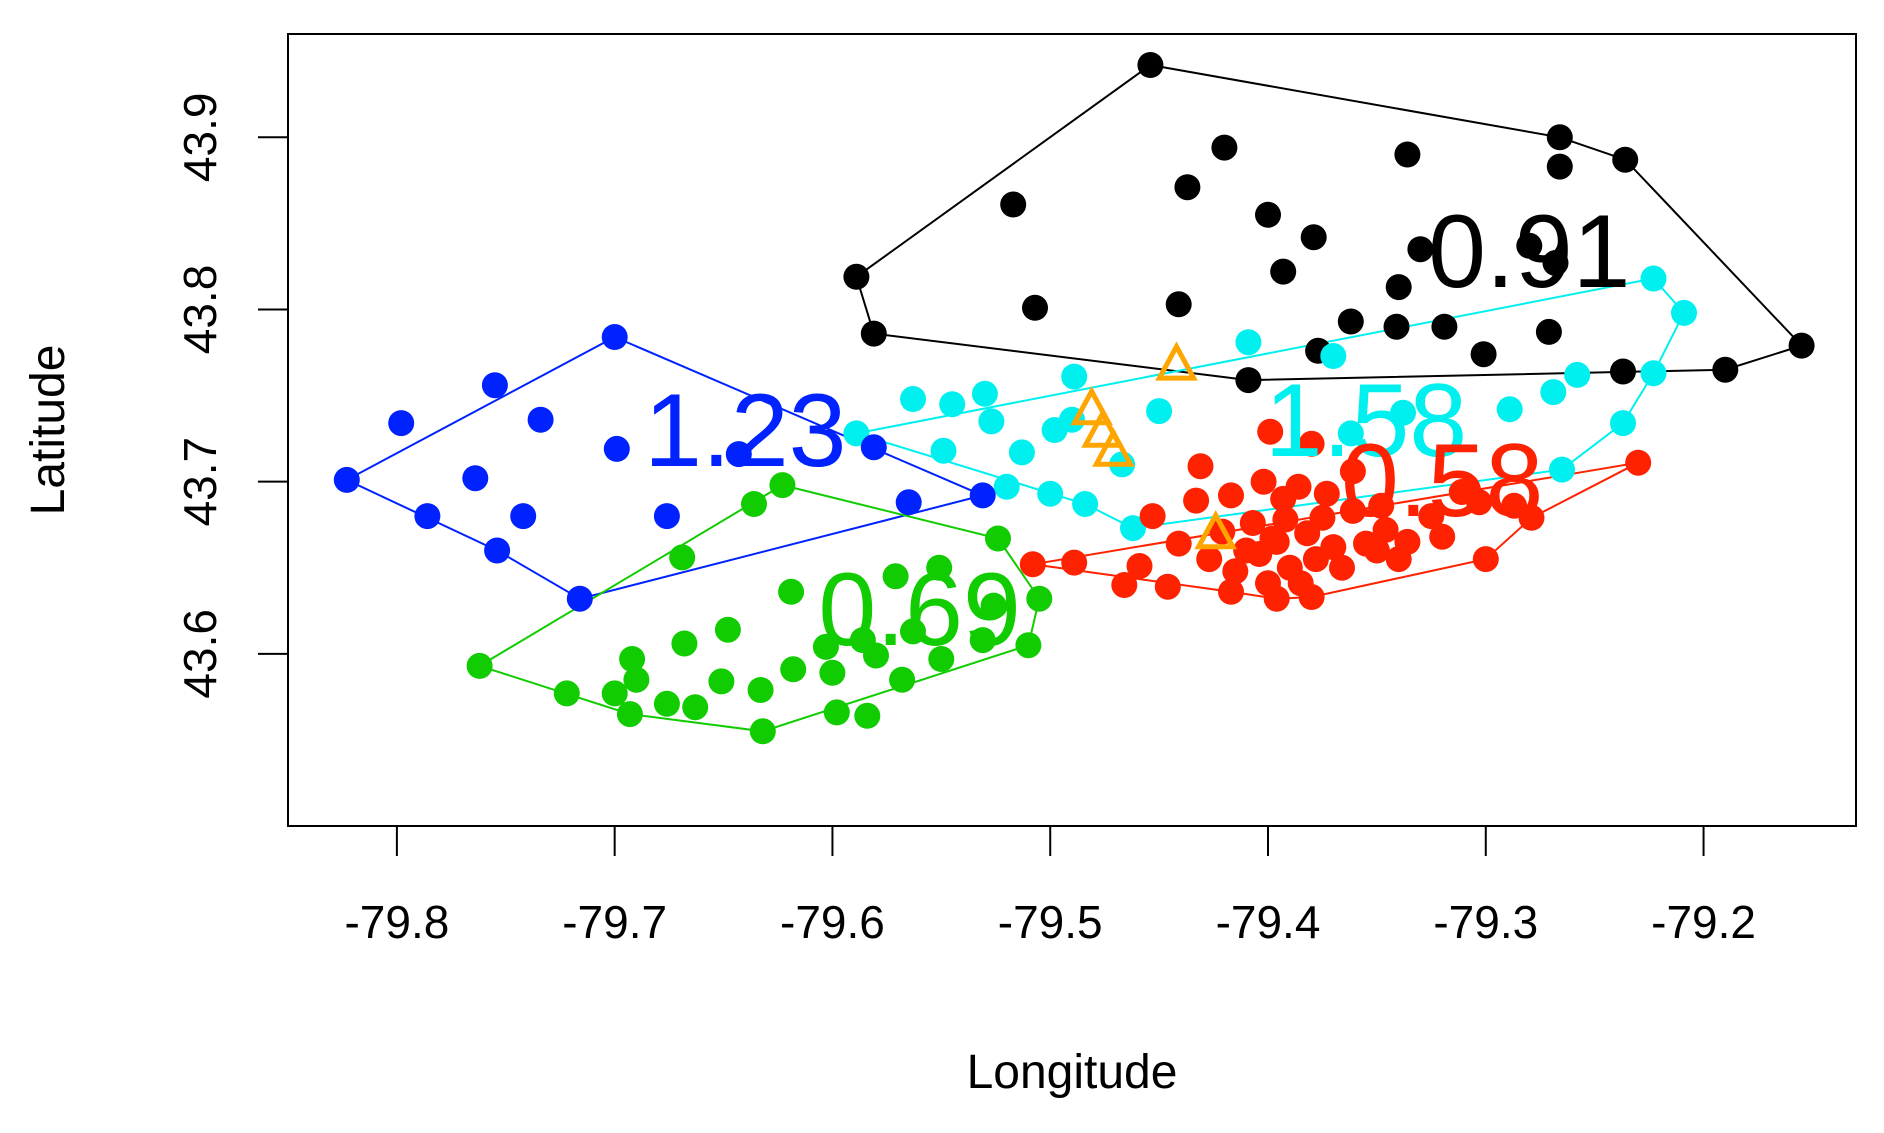 This screenshot has height=1133, width=1884. Describe the element at coordinates (1485, 922) in the screenshot. I see `x-tick-label: -79.3` at that location.